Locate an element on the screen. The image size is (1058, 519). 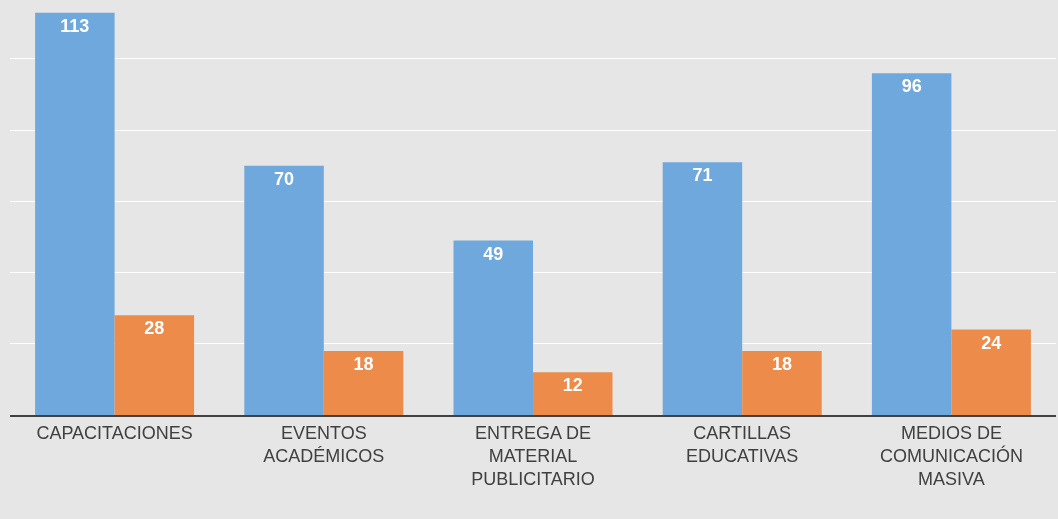
x-tick-label: CAPACITACIONES is located at coordinates (114, 432).